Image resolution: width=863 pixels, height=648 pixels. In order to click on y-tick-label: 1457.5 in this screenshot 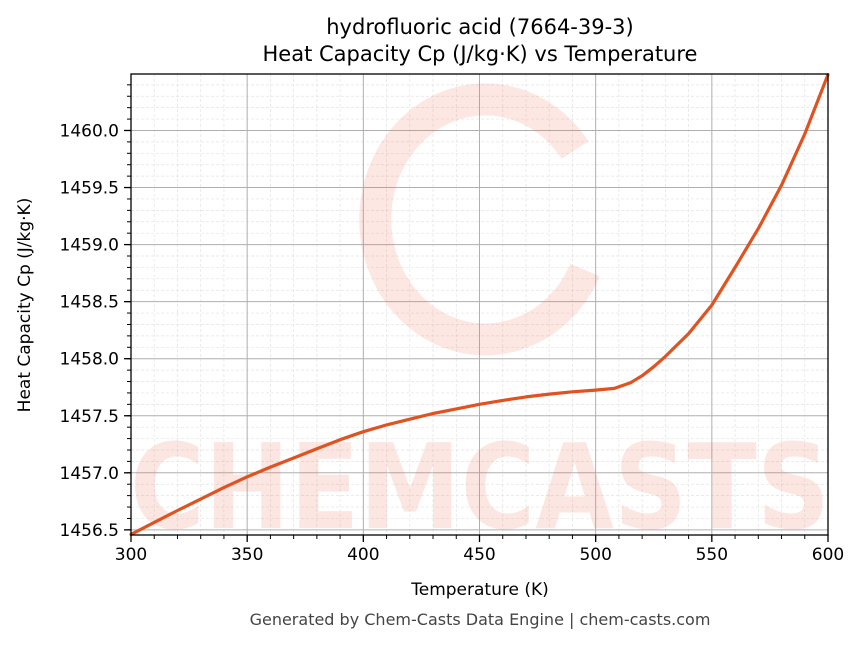, I will do `click(89, 417)`.